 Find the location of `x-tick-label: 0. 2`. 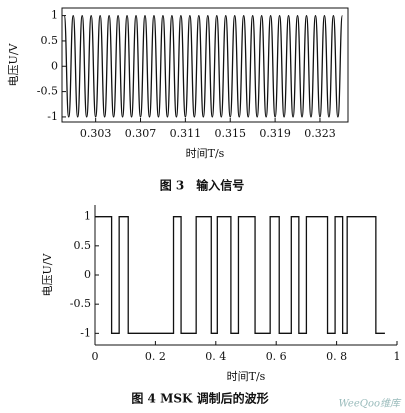

x-tick-label: 0. 2 is located at coordinates (155, 356).